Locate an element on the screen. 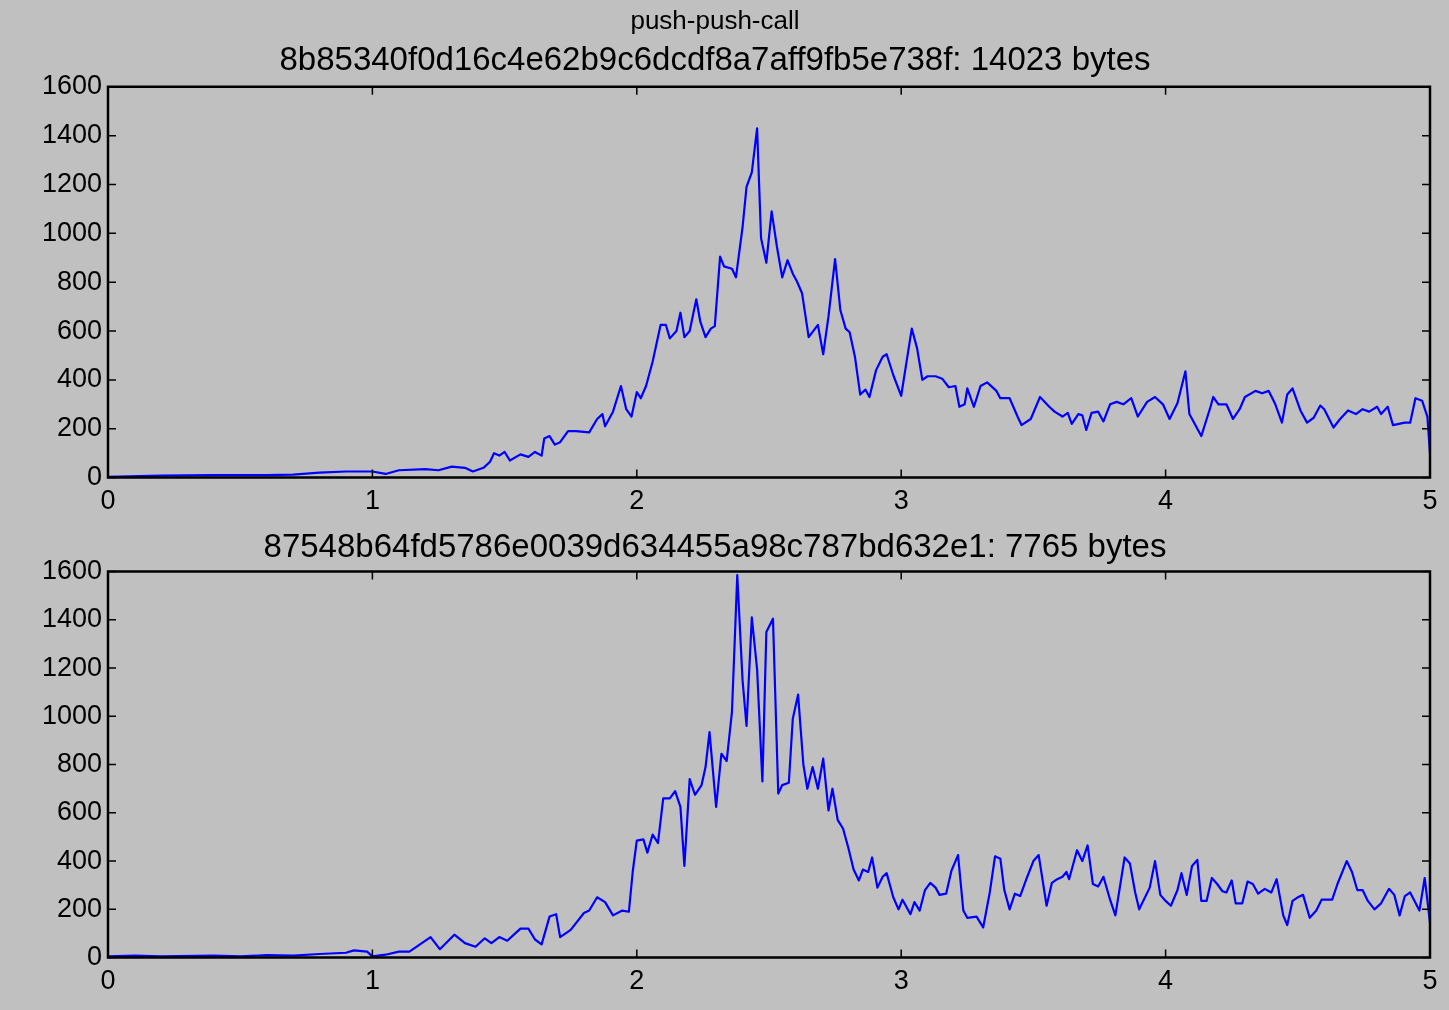 This screenshot has height=1010, width=1449. chart-subtitle: 8b85340f0d16c4e62b9c6dcdf8a7aff9fb5e738f: 14023 bytes is located at coordinates (715, 59).